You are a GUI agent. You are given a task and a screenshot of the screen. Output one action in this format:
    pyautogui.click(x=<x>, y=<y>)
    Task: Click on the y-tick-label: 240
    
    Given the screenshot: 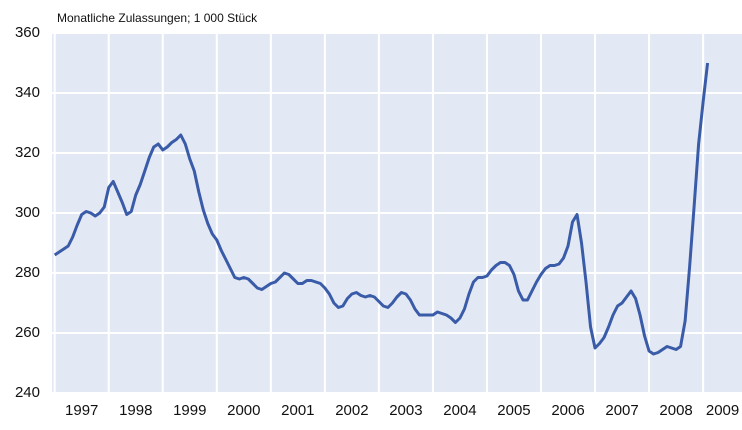 What is the action you would take?
    pyautogui.click(x=27, y=392)
    